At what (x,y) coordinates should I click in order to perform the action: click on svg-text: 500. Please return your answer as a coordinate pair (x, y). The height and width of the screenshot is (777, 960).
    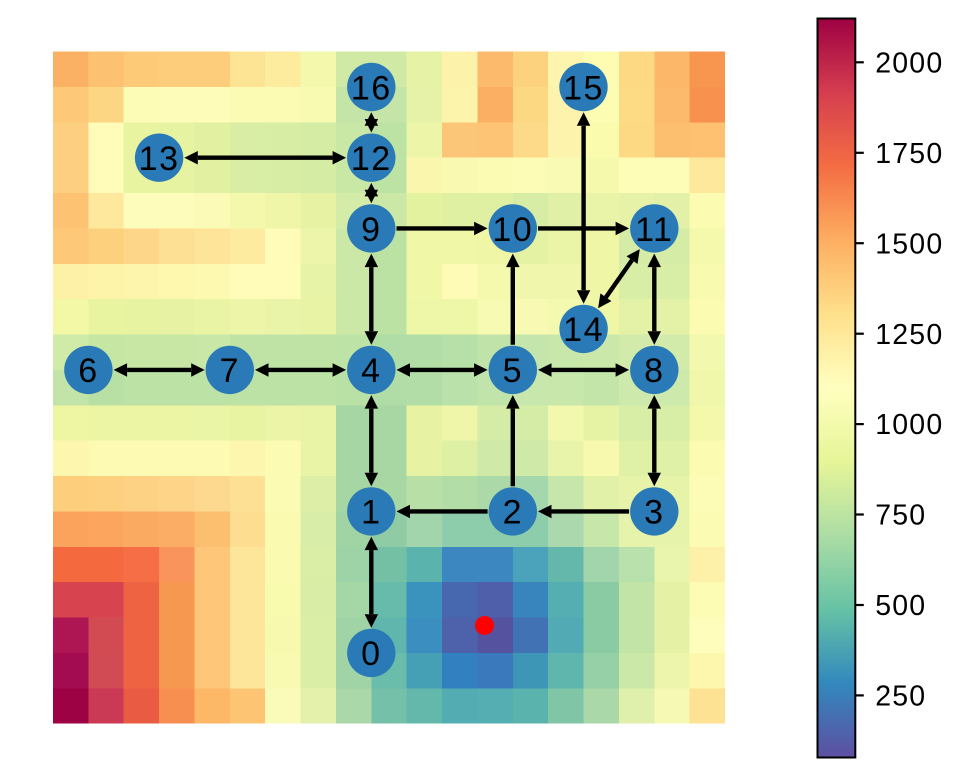
    Looking at the image, I should click on (900, 606).